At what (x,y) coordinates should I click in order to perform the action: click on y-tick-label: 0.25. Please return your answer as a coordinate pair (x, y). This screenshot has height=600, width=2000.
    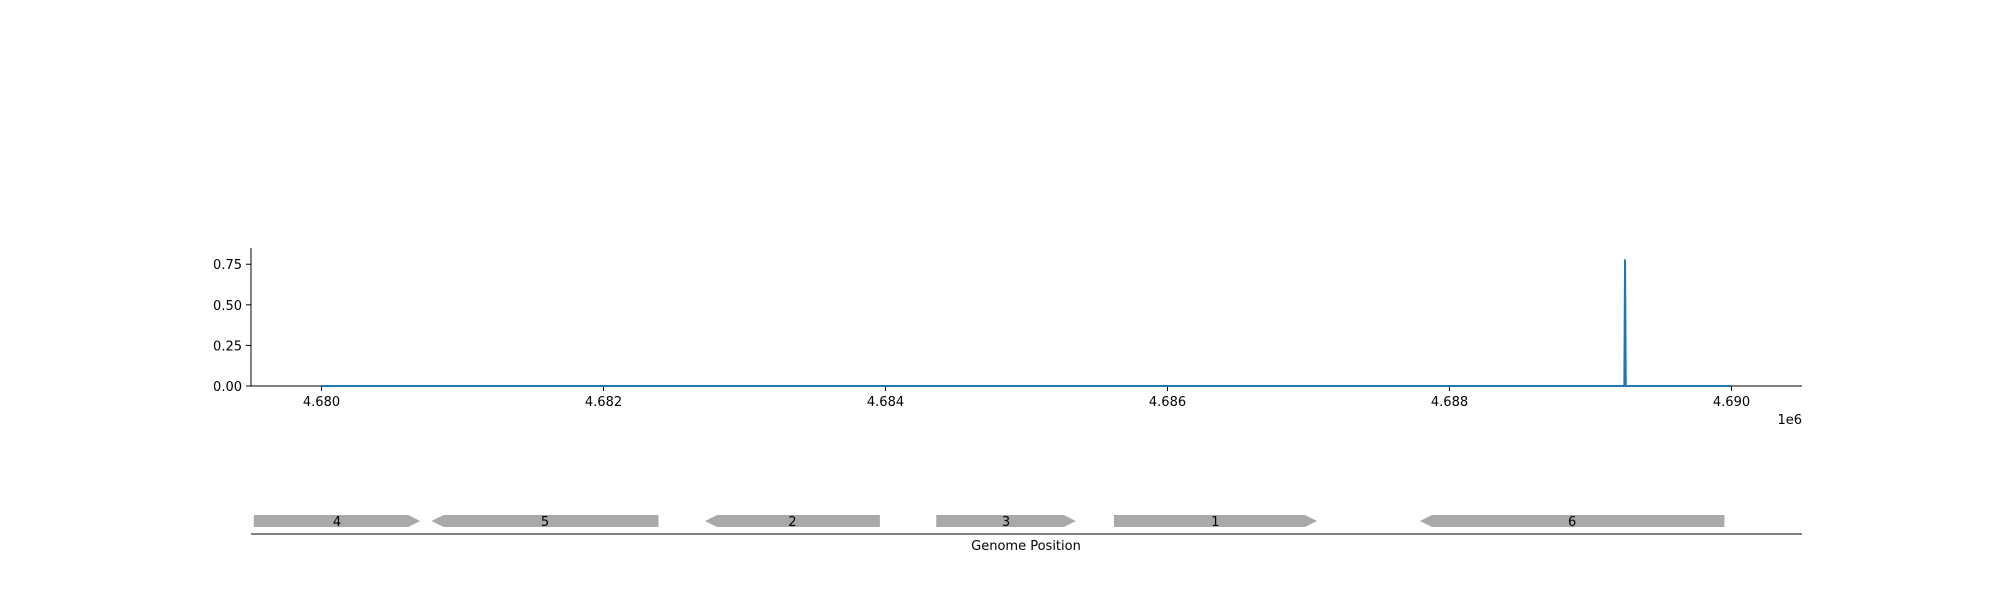
    Looking at the image, I should click on (227, 346).